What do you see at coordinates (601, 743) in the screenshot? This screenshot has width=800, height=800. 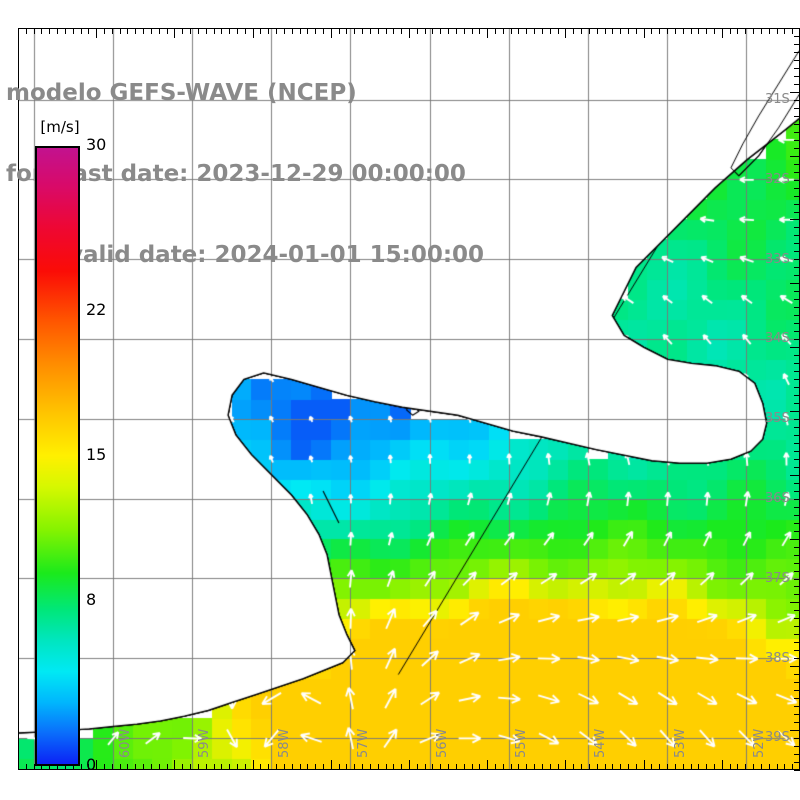 I see `longitude-label-54W: 54W` at bounding box center [601, 743].